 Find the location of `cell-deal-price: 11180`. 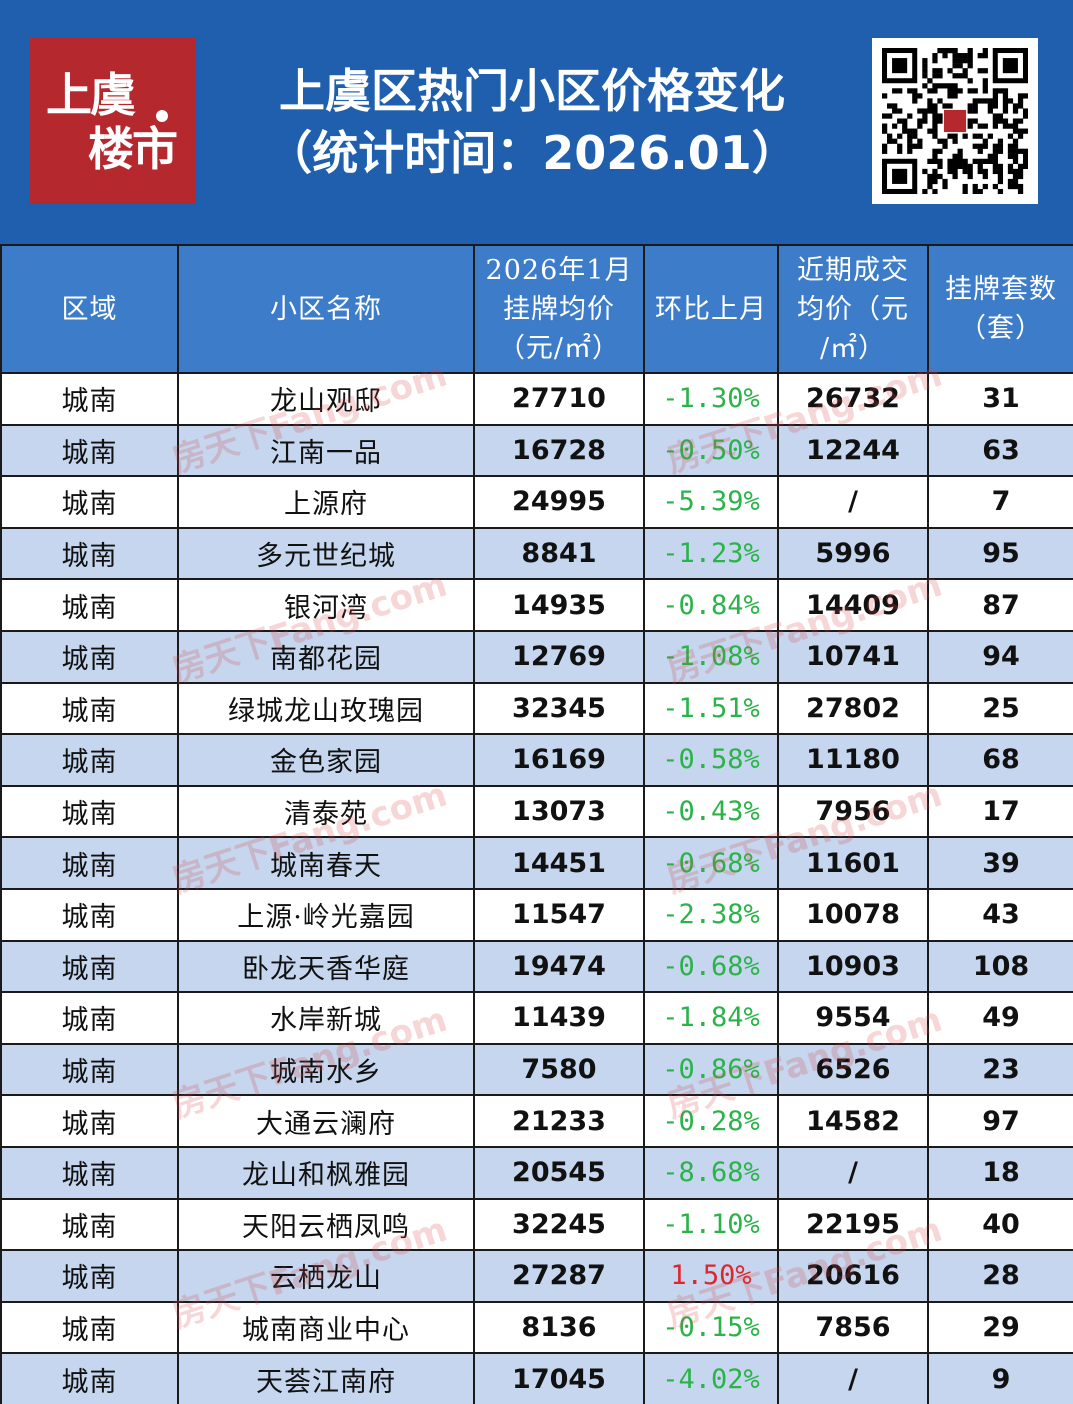

cell-deal-price: 11180 is located at coordinates (853, 760).